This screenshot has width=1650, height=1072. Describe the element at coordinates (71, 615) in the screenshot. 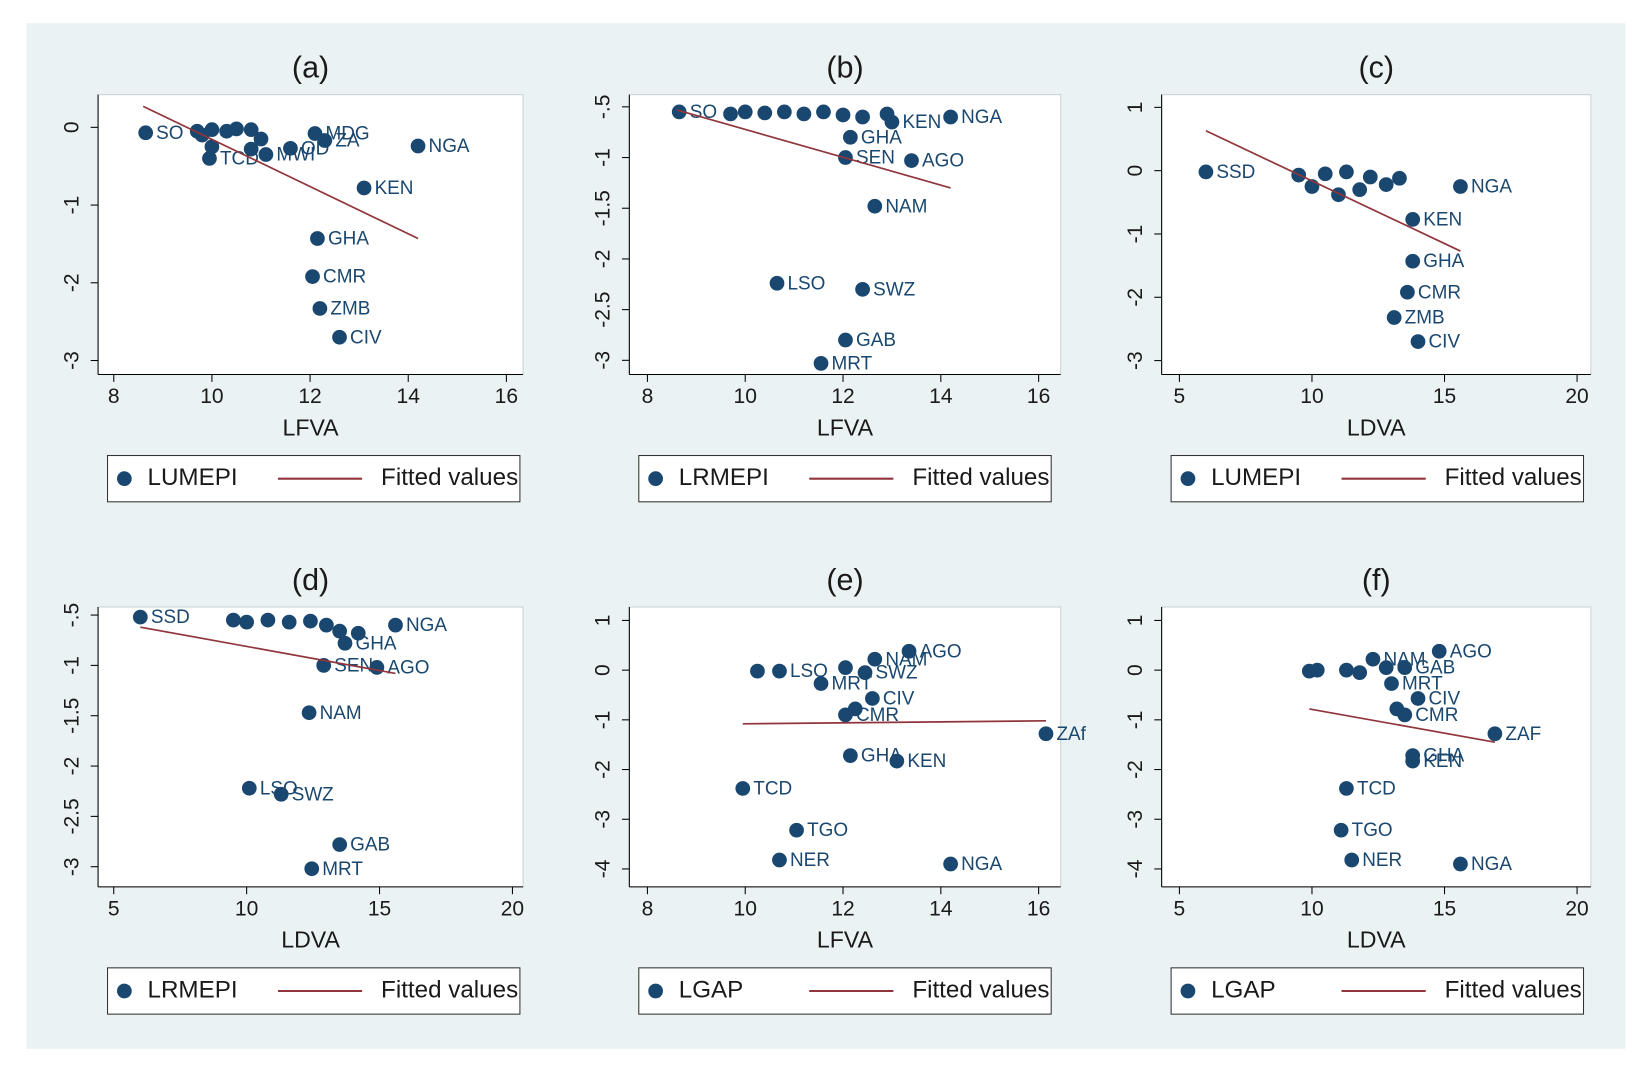

I see `y-tick-label: -.5` at that location.